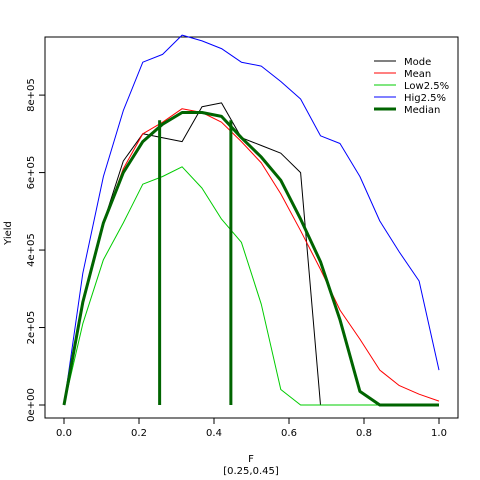 This screenshot has width=480, height=480. I want to click on y-tick-label: 8e+05, so click(31, 95).